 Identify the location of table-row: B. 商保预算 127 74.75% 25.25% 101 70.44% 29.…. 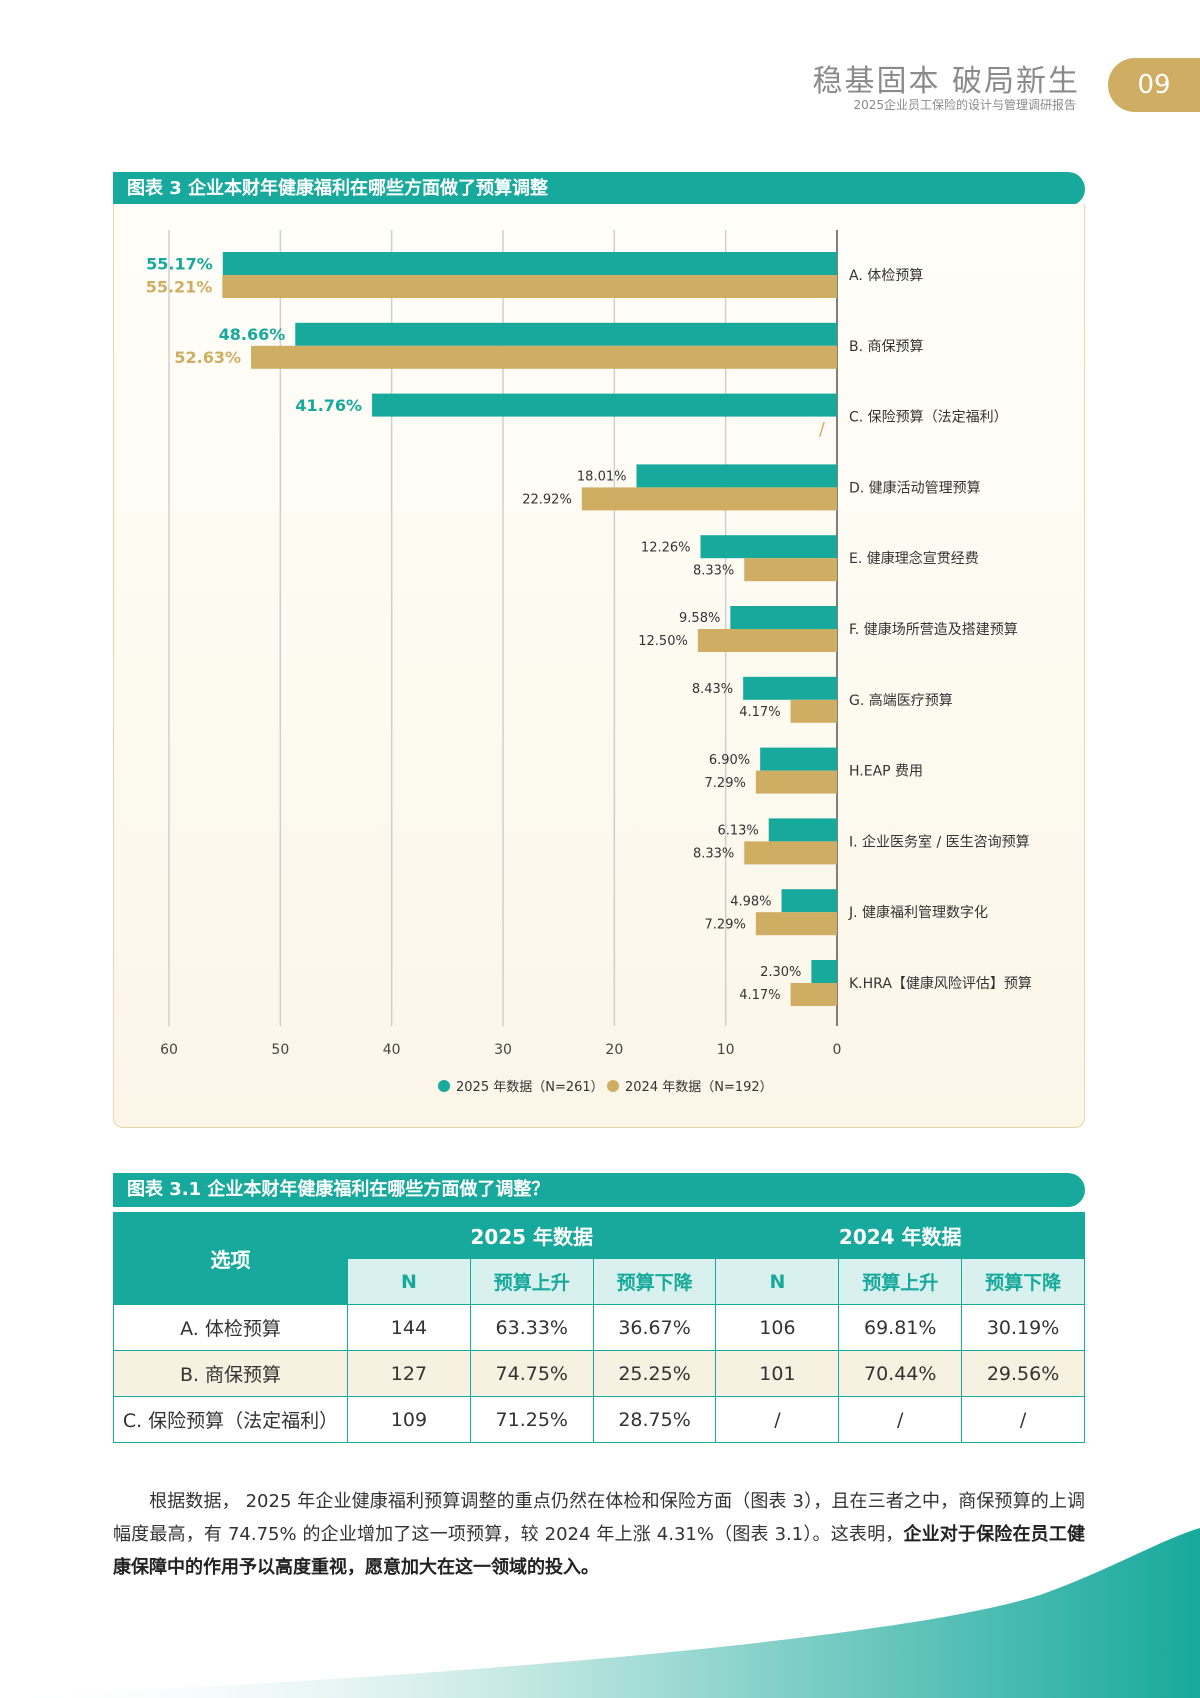
(599, 1373).